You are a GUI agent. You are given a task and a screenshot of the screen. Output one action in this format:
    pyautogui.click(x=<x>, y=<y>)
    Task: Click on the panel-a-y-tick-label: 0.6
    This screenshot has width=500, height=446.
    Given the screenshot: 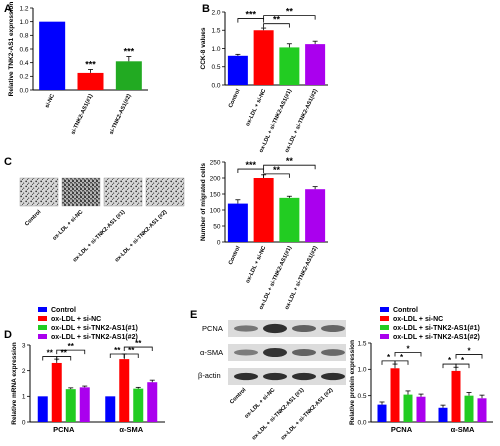 What is the action you would take?
    pyautogui.click(x=23, y=49)
    